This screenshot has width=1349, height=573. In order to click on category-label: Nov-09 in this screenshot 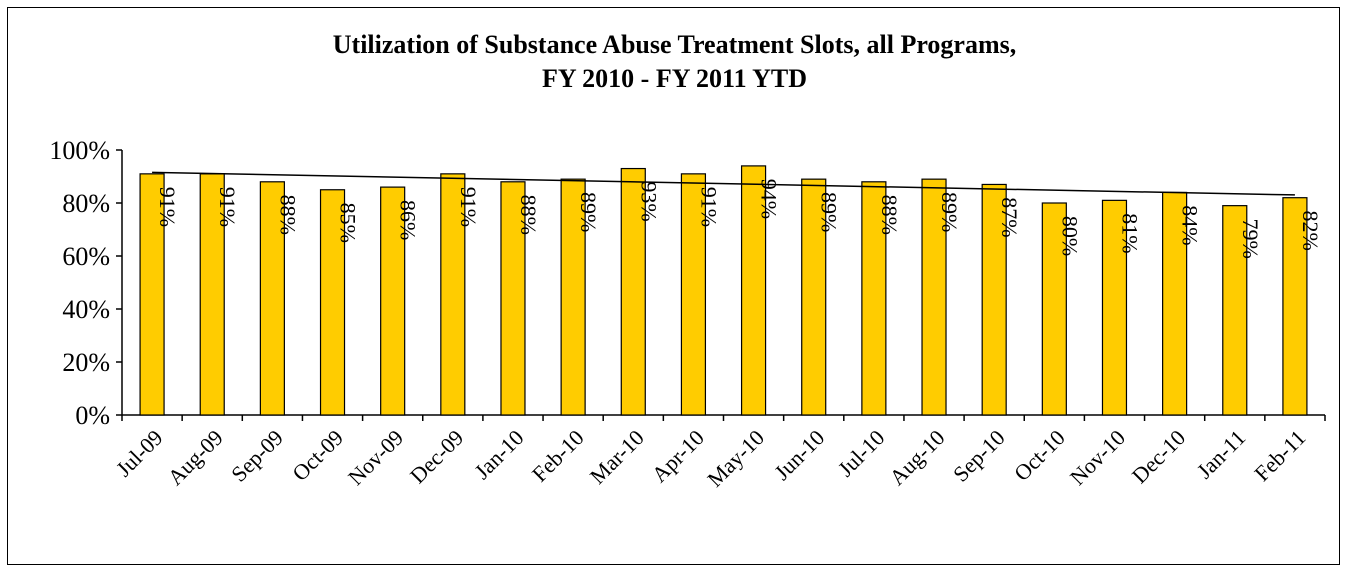, I will do `click(375, 457)`.